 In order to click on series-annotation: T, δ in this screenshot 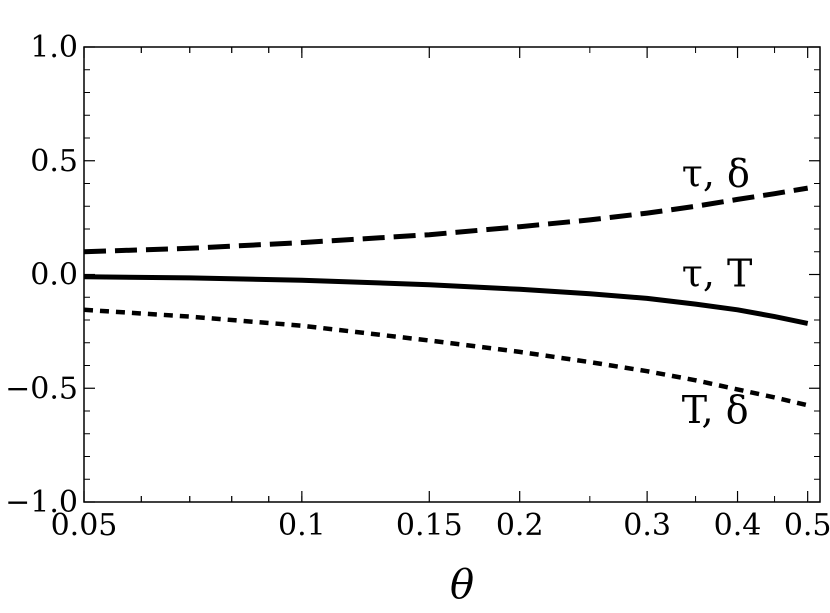, I will do `click(715, 410)`.